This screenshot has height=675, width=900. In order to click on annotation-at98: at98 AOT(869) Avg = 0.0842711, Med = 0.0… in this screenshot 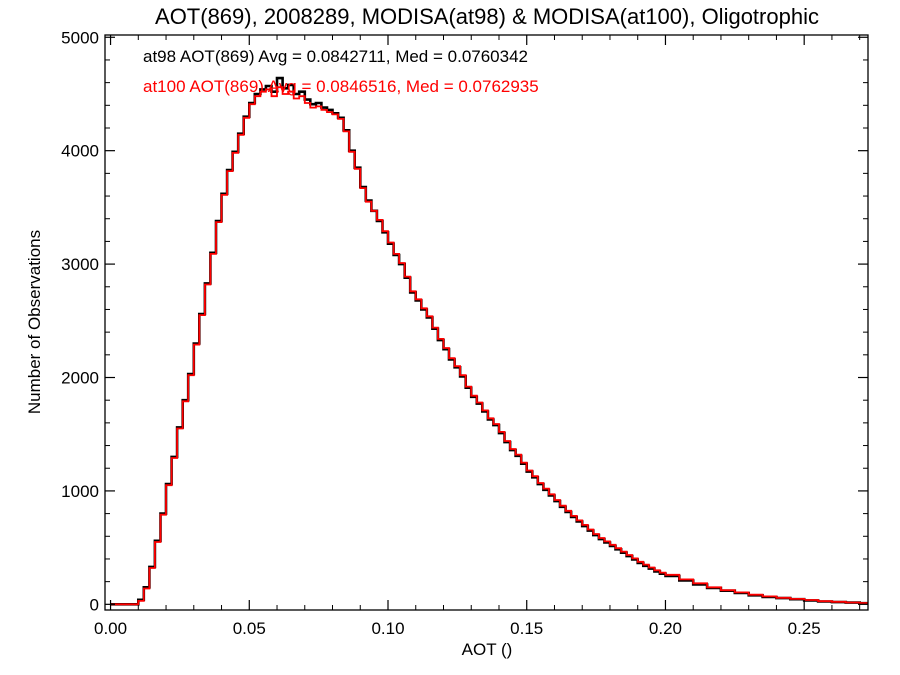, I will do `click(335, 56)`.